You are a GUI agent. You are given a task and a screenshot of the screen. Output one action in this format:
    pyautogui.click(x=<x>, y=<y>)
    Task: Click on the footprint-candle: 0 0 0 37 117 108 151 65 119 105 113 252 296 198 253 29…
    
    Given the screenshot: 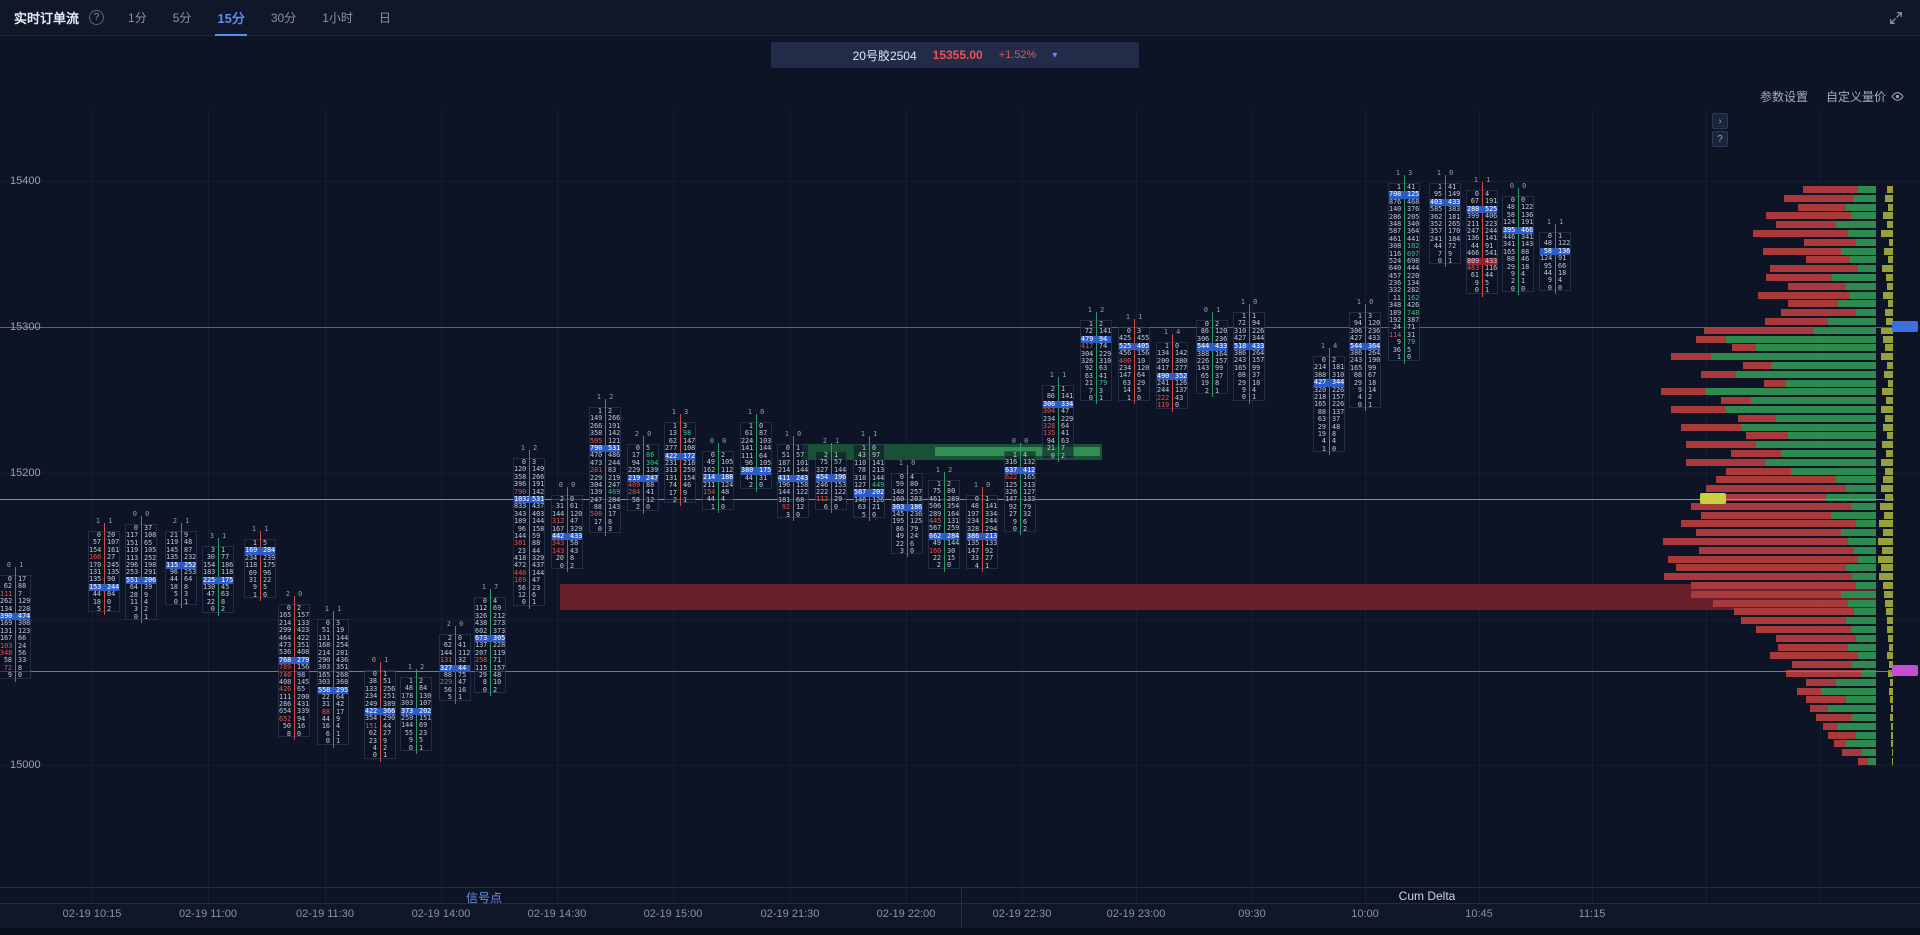 What is the action you would take?
    pyautogui.click(x=141, y=567)
    